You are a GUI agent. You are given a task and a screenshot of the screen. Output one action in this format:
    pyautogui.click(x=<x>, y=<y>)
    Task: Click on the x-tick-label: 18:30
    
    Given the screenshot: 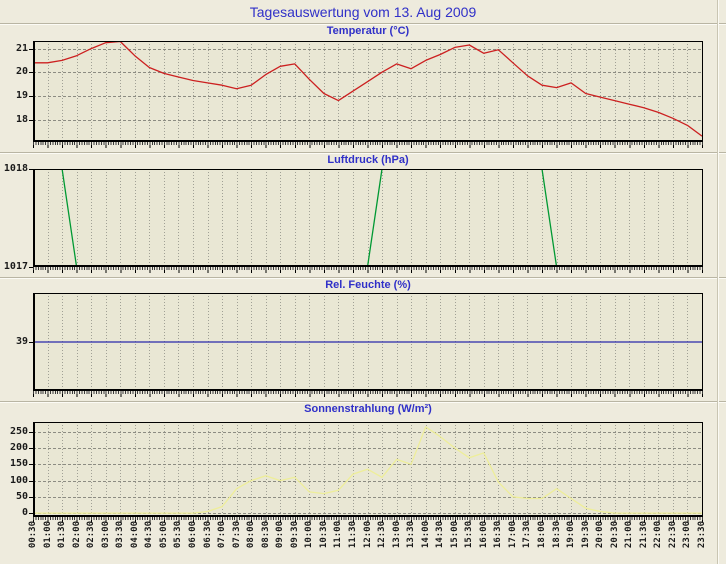 What is the action you would take?
    pyautogui.click(x=556, y=535)
    